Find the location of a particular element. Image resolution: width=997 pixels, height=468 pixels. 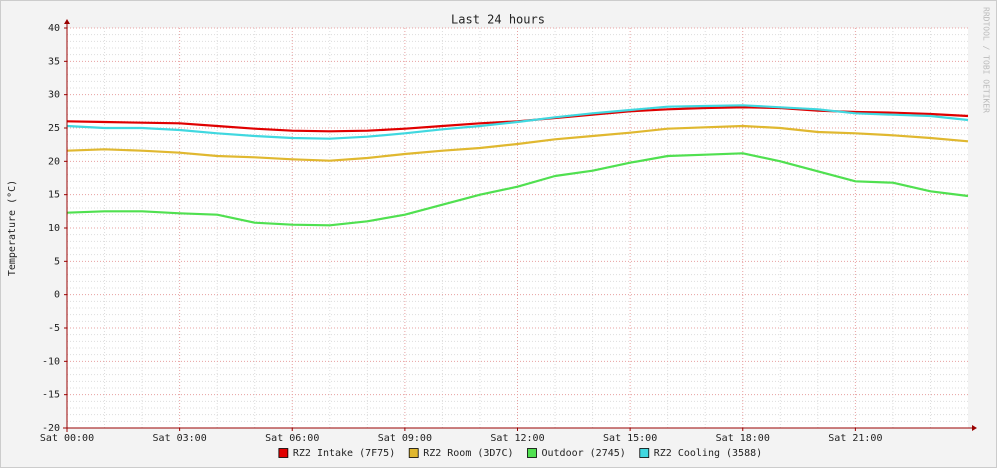

y-tick-label: 20 is located at coordinates (54, 161).